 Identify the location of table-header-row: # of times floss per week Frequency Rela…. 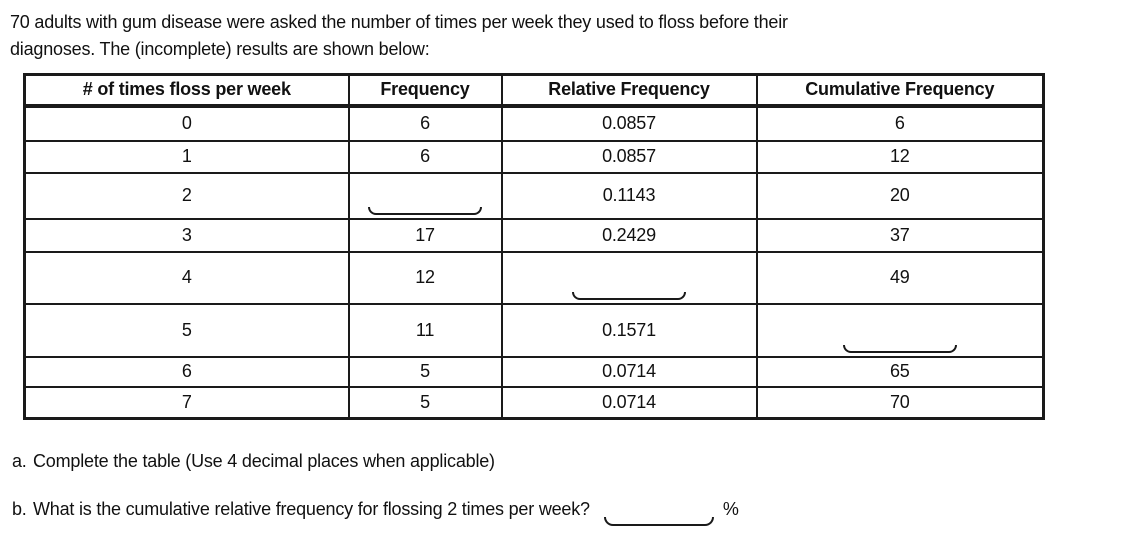
(534, 90).